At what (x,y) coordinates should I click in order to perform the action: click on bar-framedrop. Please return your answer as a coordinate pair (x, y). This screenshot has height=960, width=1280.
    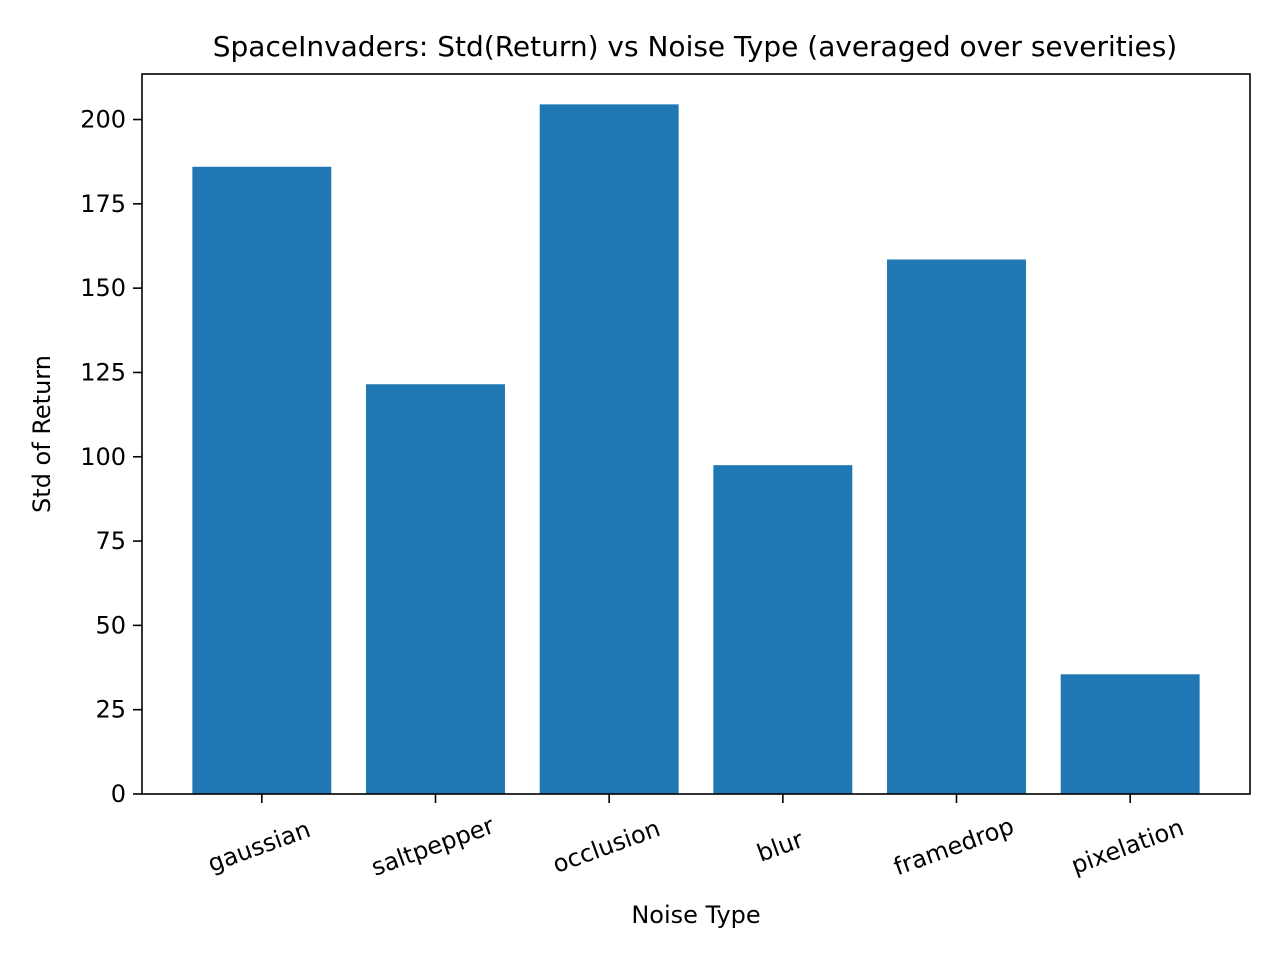
    Looking at the image, I should click on (956, 526).